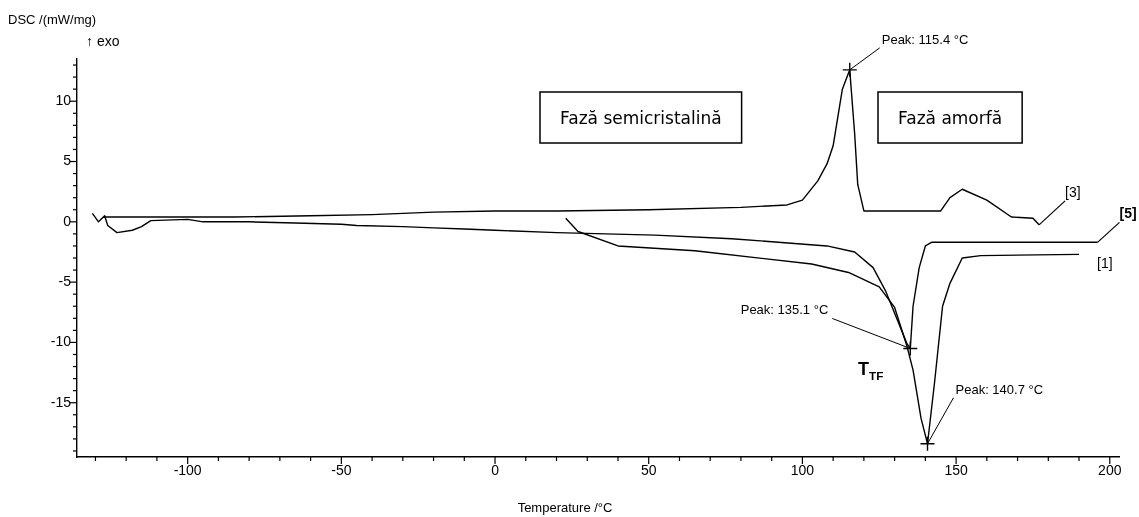 The height and width of the screenshot is (517, 1139). What do you see at coordinates (565, 507) in the screenshot?
I see `x-axis-title: Temperature /°C` at bounding box center [565, 507].